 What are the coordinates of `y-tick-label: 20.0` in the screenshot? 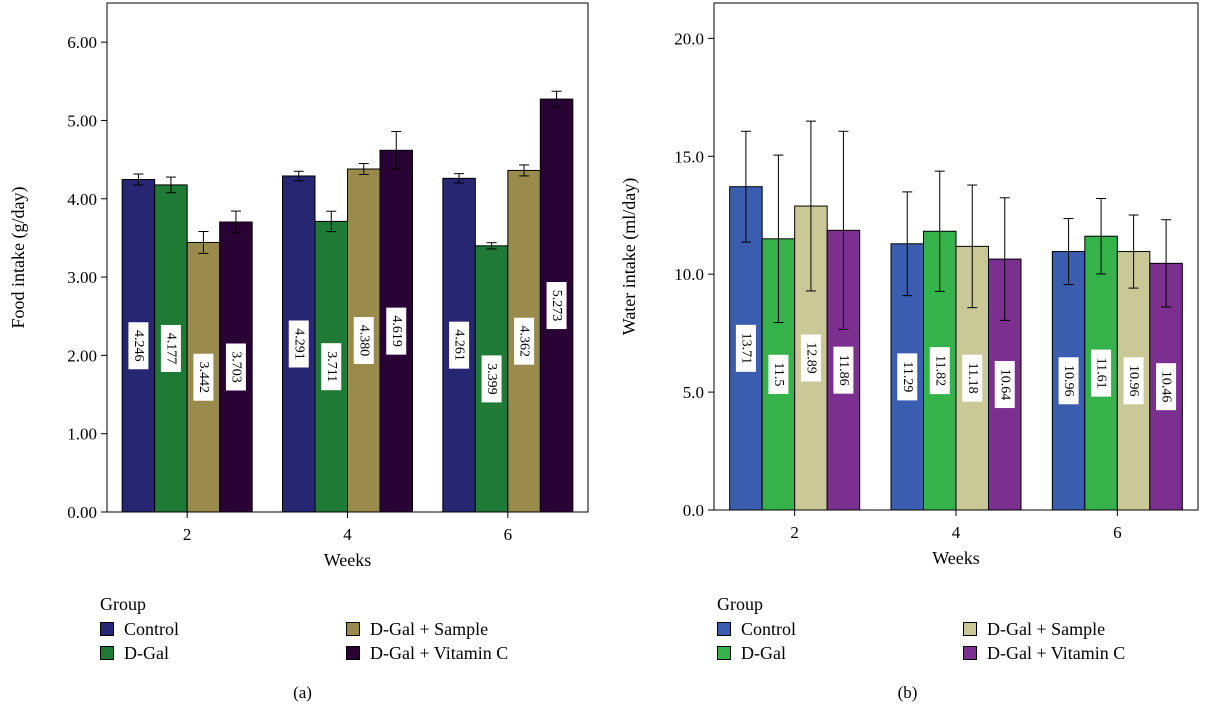 It's located at (689, 38).